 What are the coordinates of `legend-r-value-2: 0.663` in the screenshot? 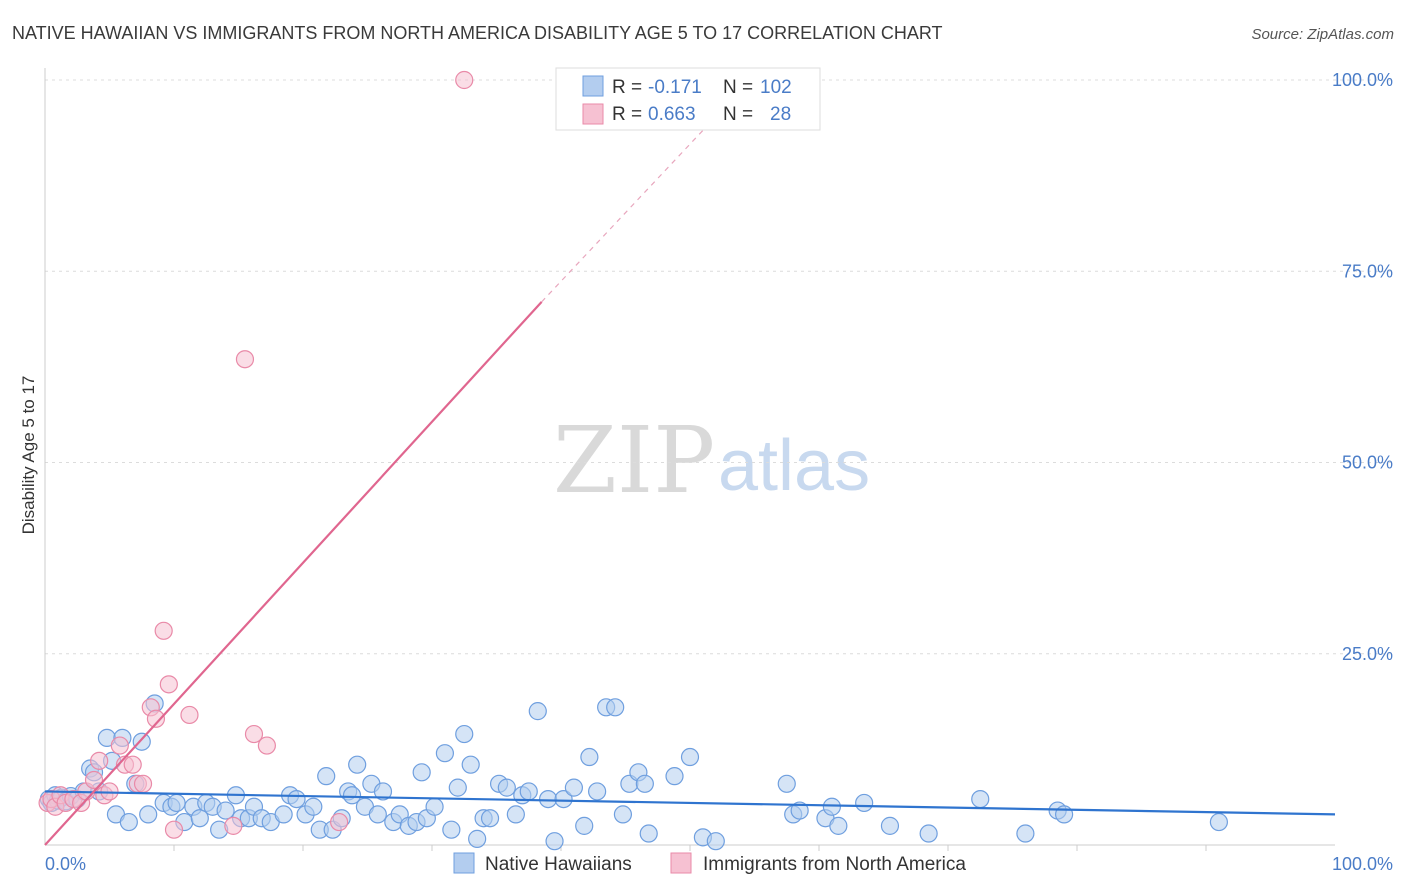 It's located at (672, 114).